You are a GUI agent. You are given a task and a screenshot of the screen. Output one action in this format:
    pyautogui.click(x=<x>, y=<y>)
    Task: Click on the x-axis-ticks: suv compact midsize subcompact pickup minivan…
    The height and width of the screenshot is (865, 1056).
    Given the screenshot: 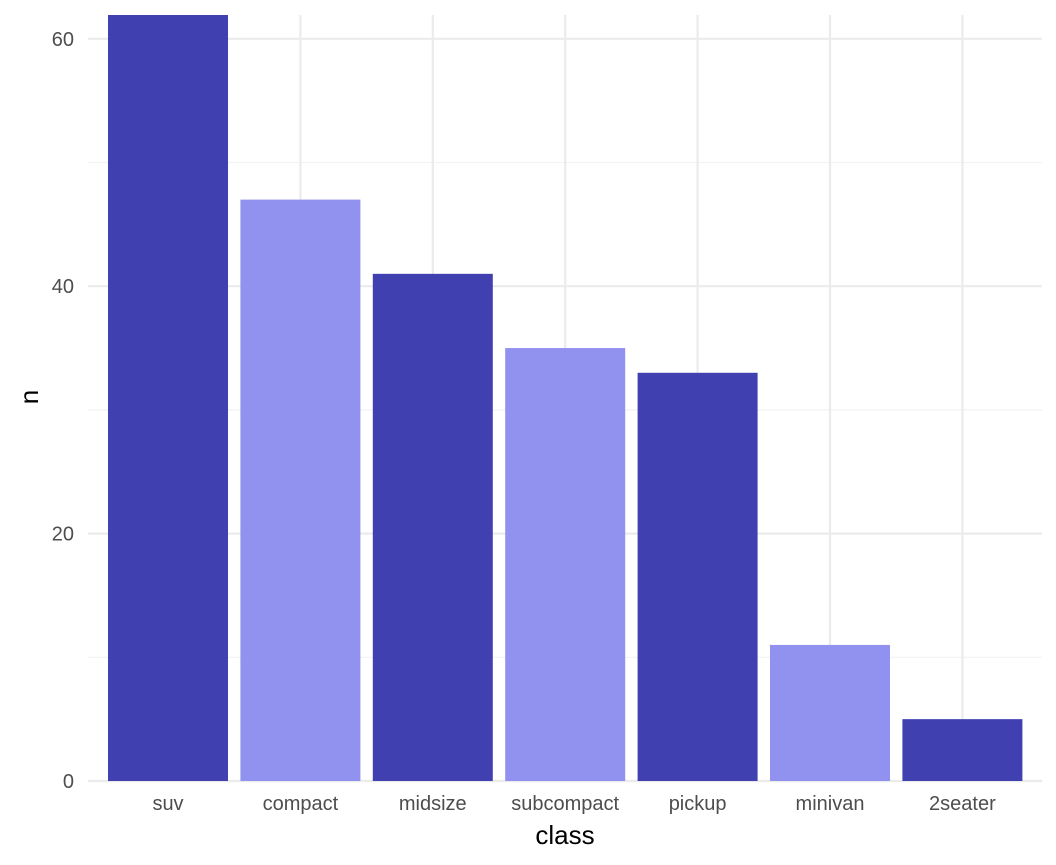 What is the action you would take?
    pyautogui.click(x=574, y=804)
    